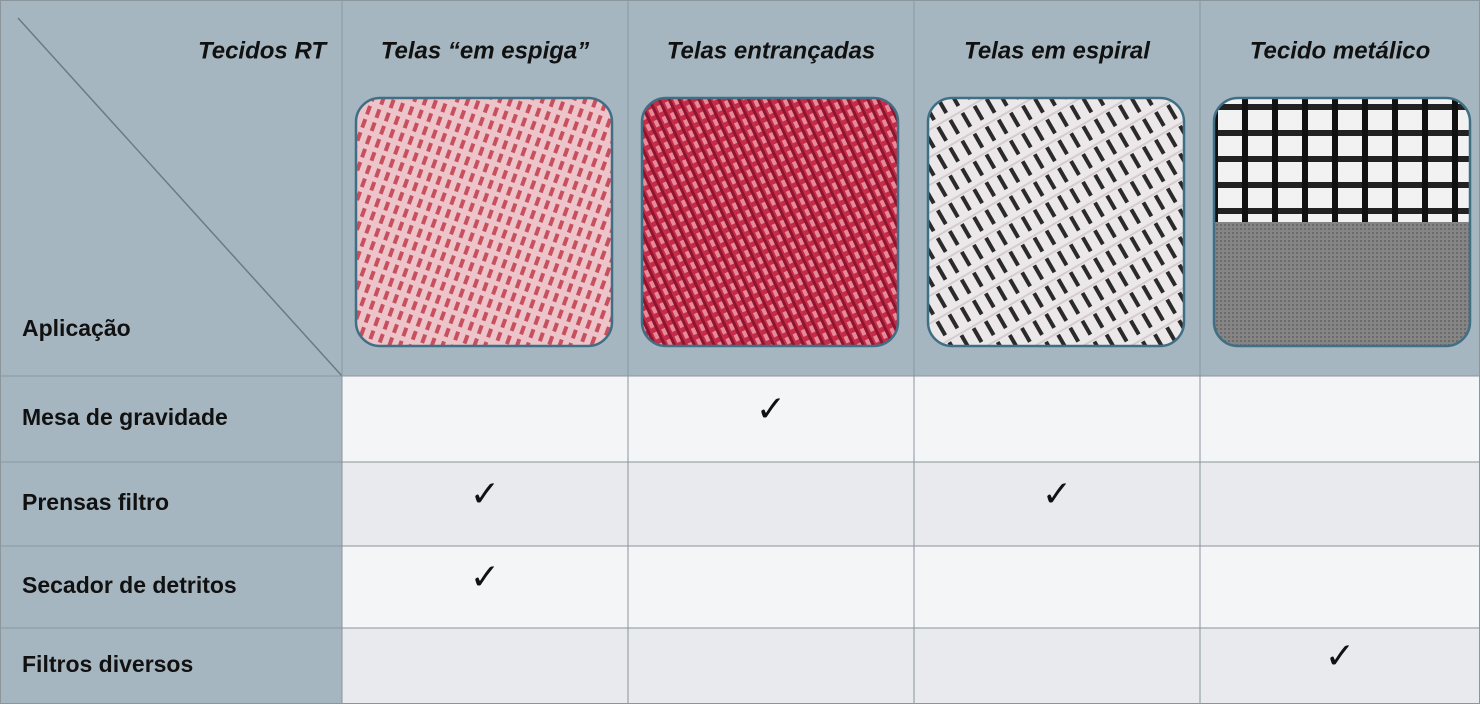 The image size is (1480, 709). I want to click on image-border, so click(1342, 222).